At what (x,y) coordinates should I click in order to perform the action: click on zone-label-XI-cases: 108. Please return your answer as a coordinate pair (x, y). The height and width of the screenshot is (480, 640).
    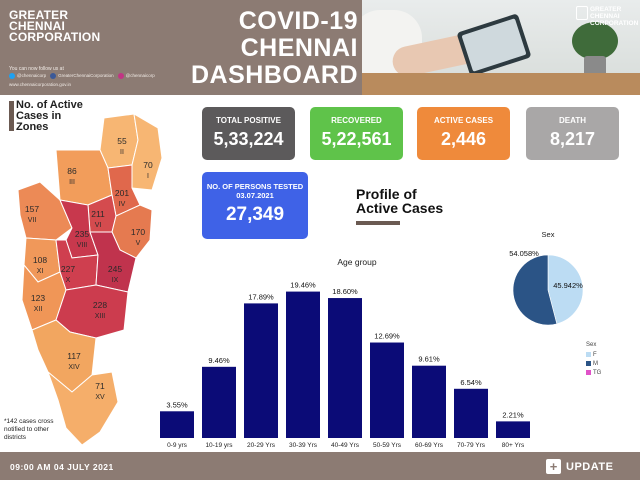
    Looking at the image, I should click on (40, 260).